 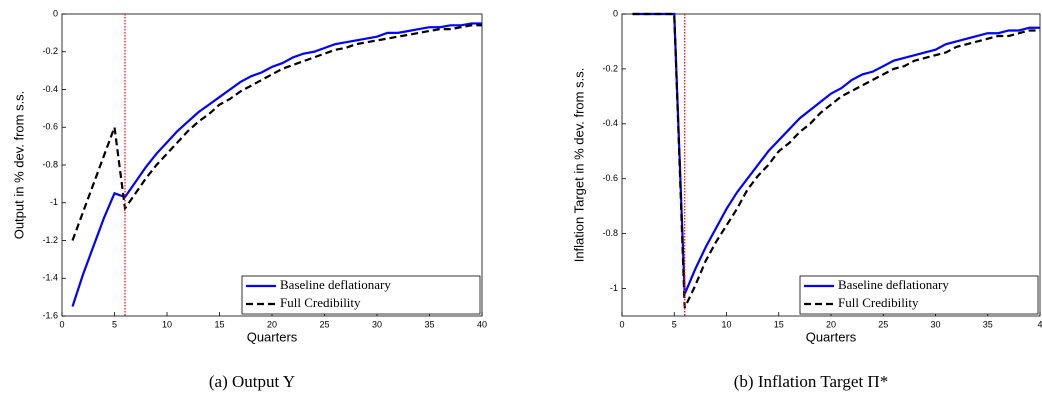 I want to click on y-tick-label: -1.2, so click(x=50, y=240).